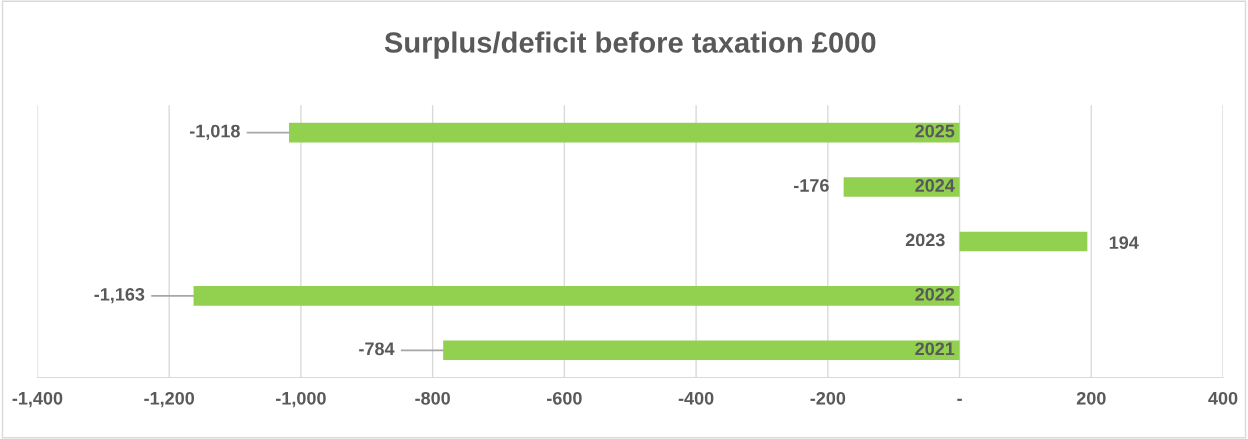 This screenshot has width=1248, height=439. Describe the element at coordinates (301, 399) in the screenshot. I see `x-tick-label: -1,000` at that location.